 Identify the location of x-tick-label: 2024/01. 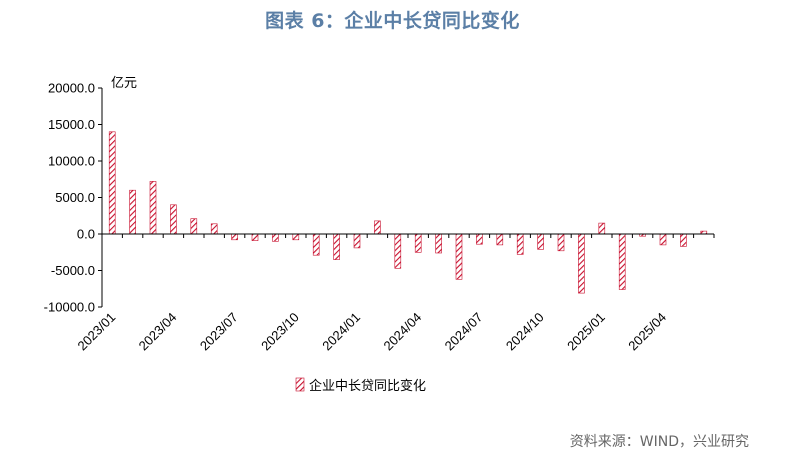
(341, 332).